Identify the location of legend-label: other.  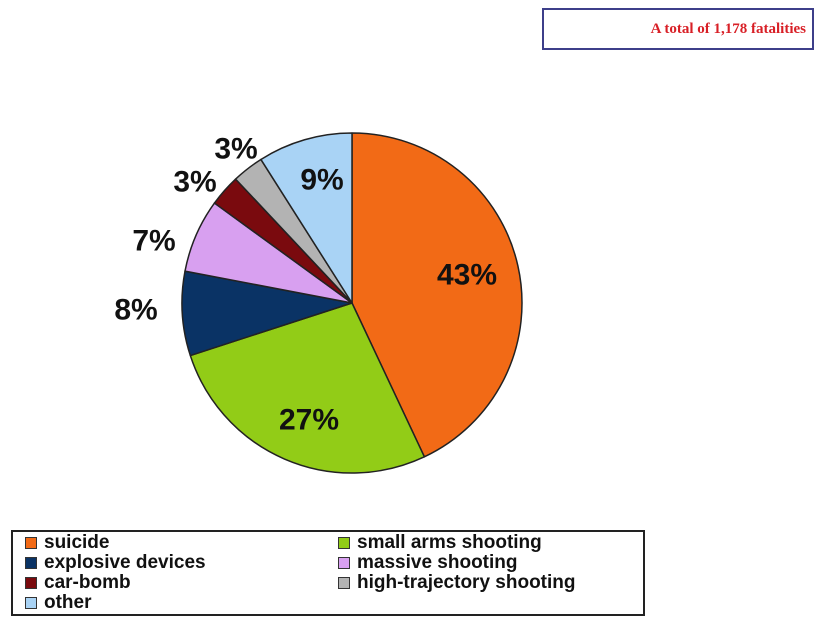
(68, 602).